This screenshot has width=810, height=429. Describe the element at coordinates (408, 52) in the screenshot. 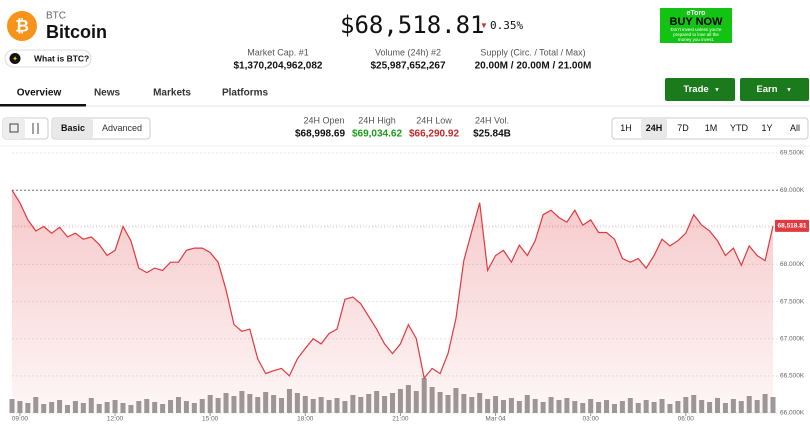

I see `stat-label: Volume (24h) #2` at that location.